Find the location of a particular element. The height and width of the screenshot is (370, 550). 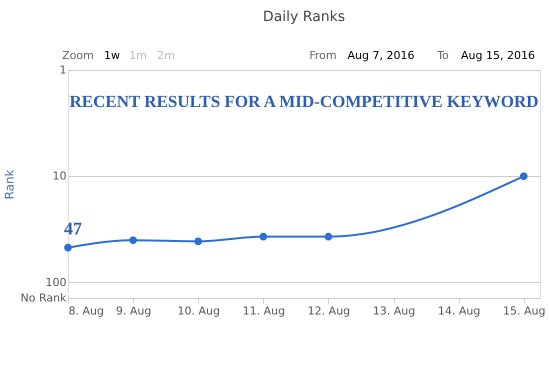

x-tick-label: 15. Aug is located at coordinates (524, 311).